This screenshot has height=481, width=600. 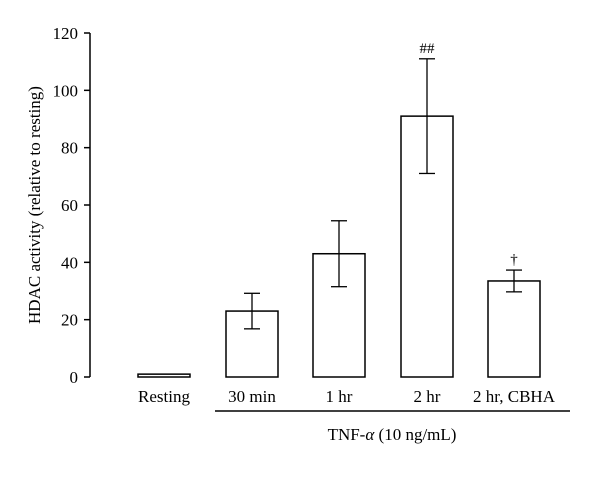 I want to click on y-ticks: 0 20 40 60 80 100 120, so click(x=71, y=205).